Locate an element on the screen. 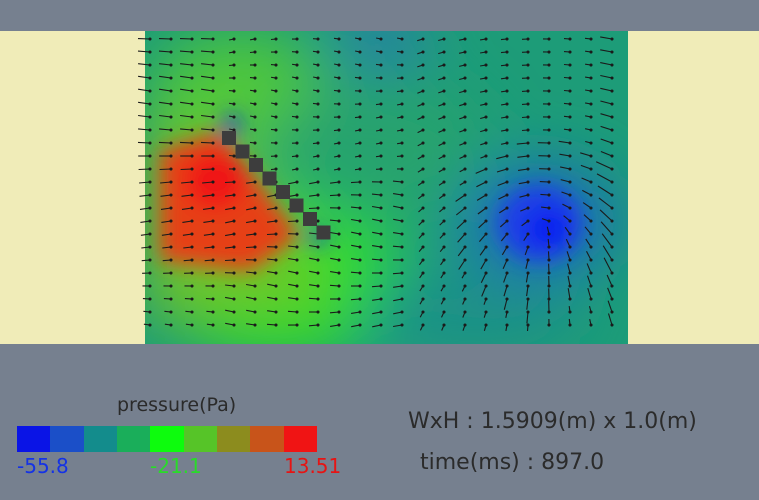 This screenshot has width=759, height=500. obstacle-cell is located at coordinates (323, 232).